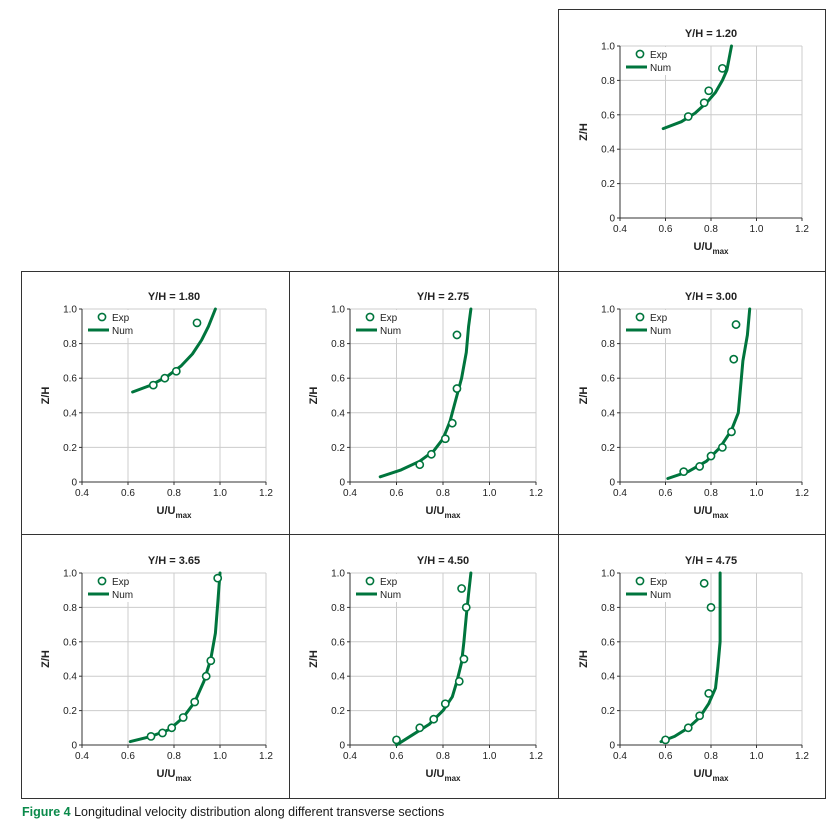 The image size is (835, 832). What do you see at coordinates (711, 297) in the screenshot?
I see `chart-title: Y/H = 3.00` at bounding box center [711, 297].